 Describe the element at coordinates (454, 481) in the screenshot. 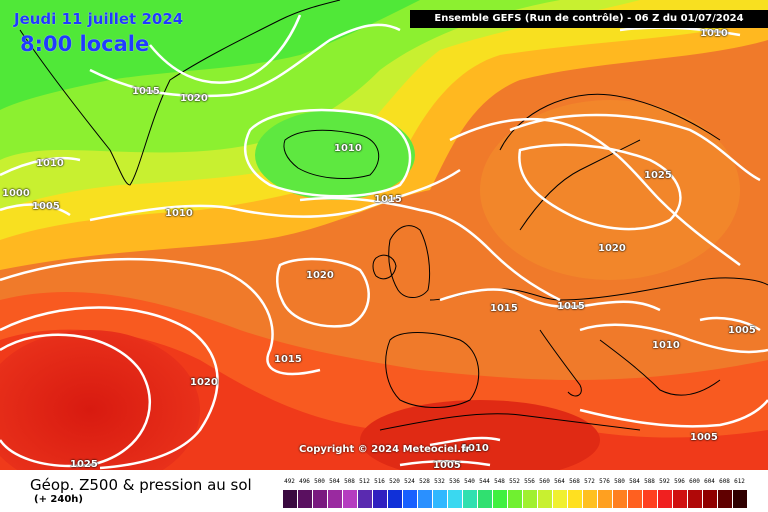

I see `legend-label: 536` at that location.